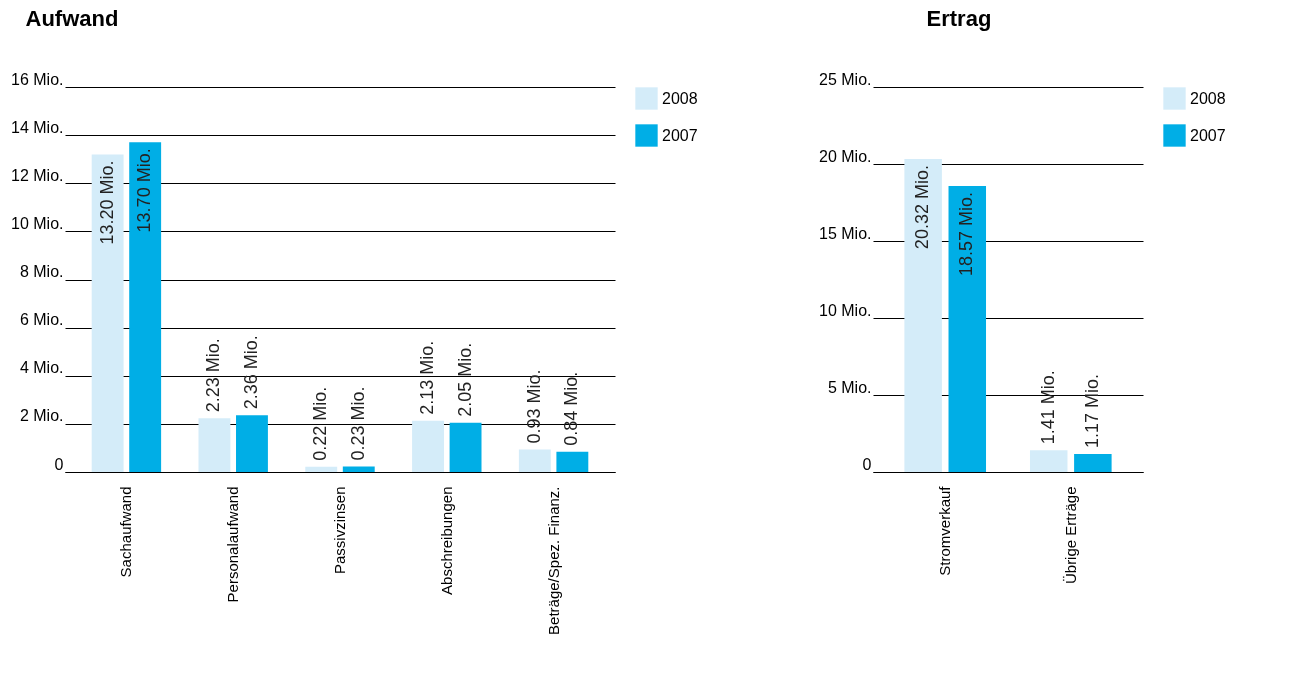 This screenshot has height=687, width=1311. What do you see at coordinates (446, 540) in the screenshot?
I see `x-tick-label: Abschreibungen` at bounding box center [446, 540].